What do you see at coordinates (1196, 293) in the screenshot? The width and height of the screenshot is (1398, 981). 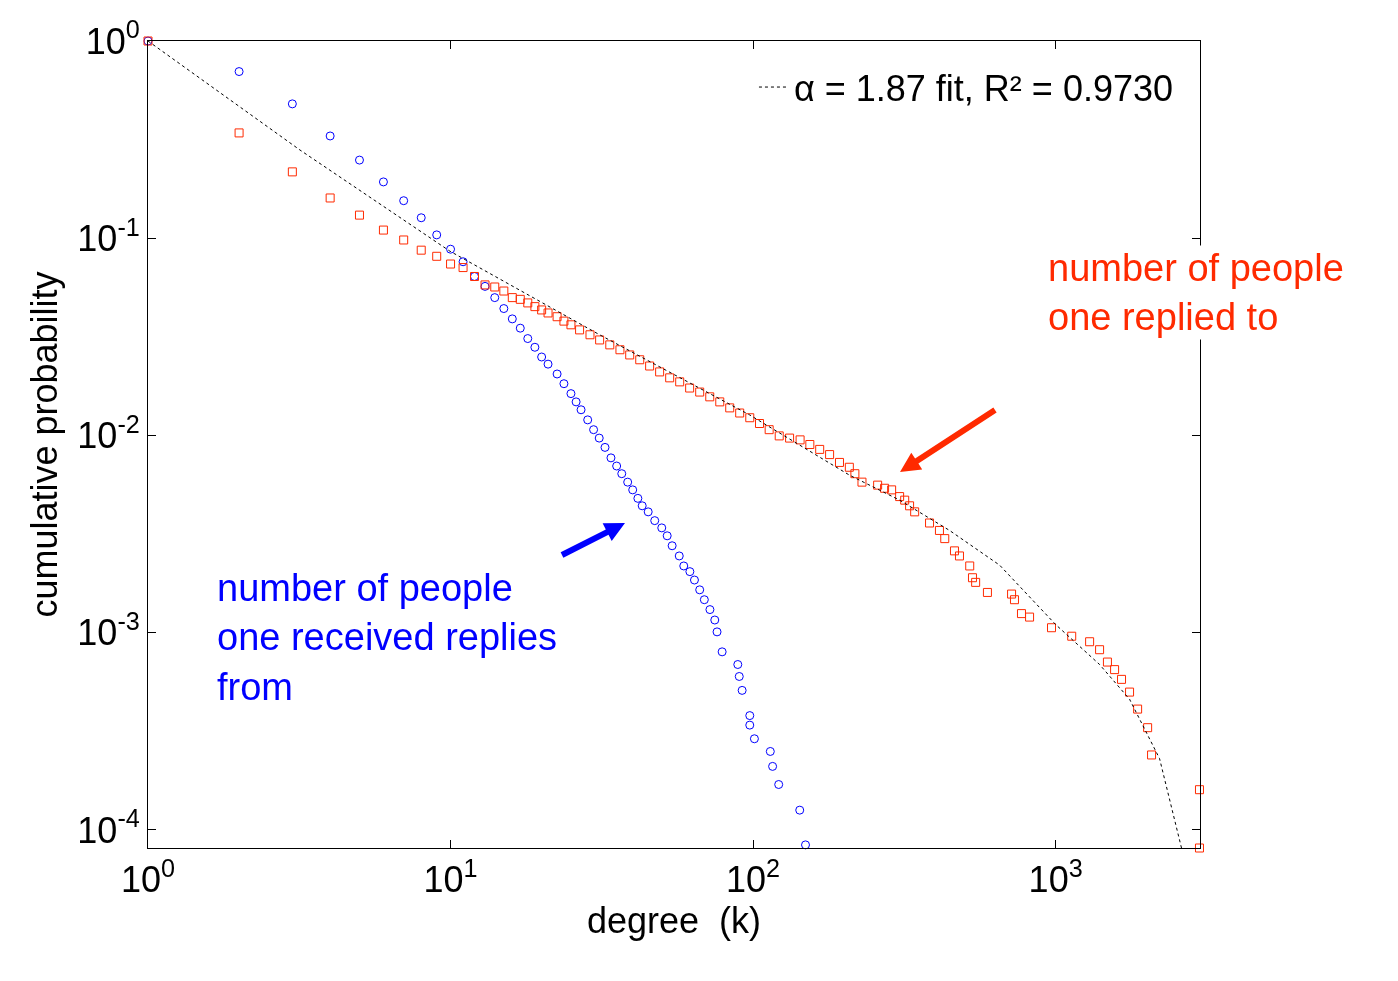 I see `annotation: number of people one replied to` at bounding box center [1196, 293].